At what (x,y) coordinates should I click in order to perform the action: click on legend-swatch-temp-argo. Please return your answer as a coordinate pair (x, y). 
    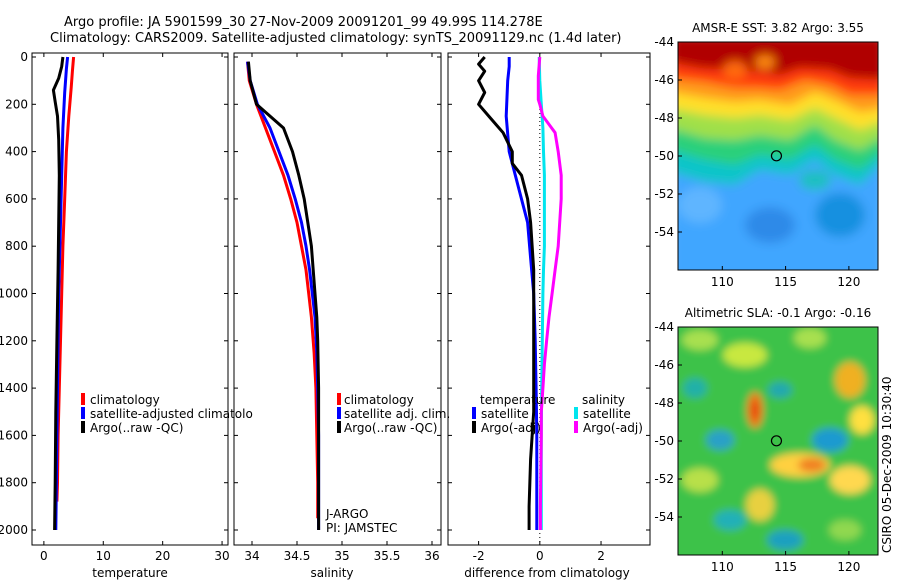
    Looking at the image, I should click on (474, 427).